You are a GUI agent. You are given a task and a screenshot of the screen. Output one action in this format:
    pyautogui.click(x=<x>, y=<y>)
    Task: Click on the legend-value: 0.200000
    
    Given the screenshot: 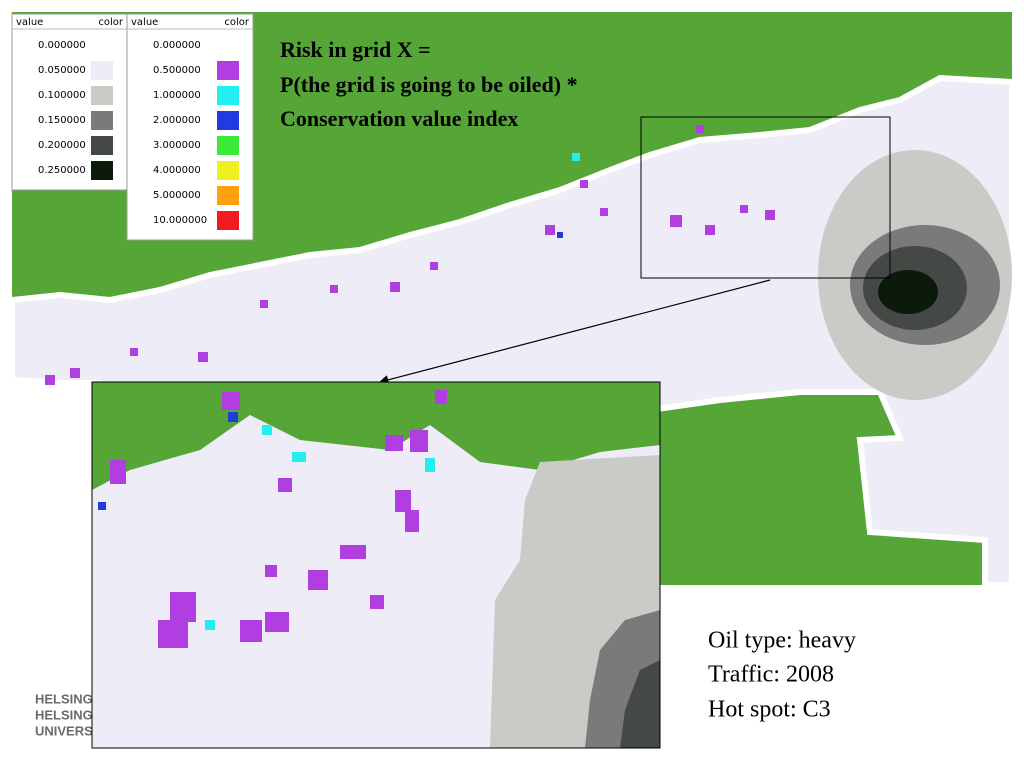 What is the action you would take?
    pyautogui.click(x=62, y=145)
    